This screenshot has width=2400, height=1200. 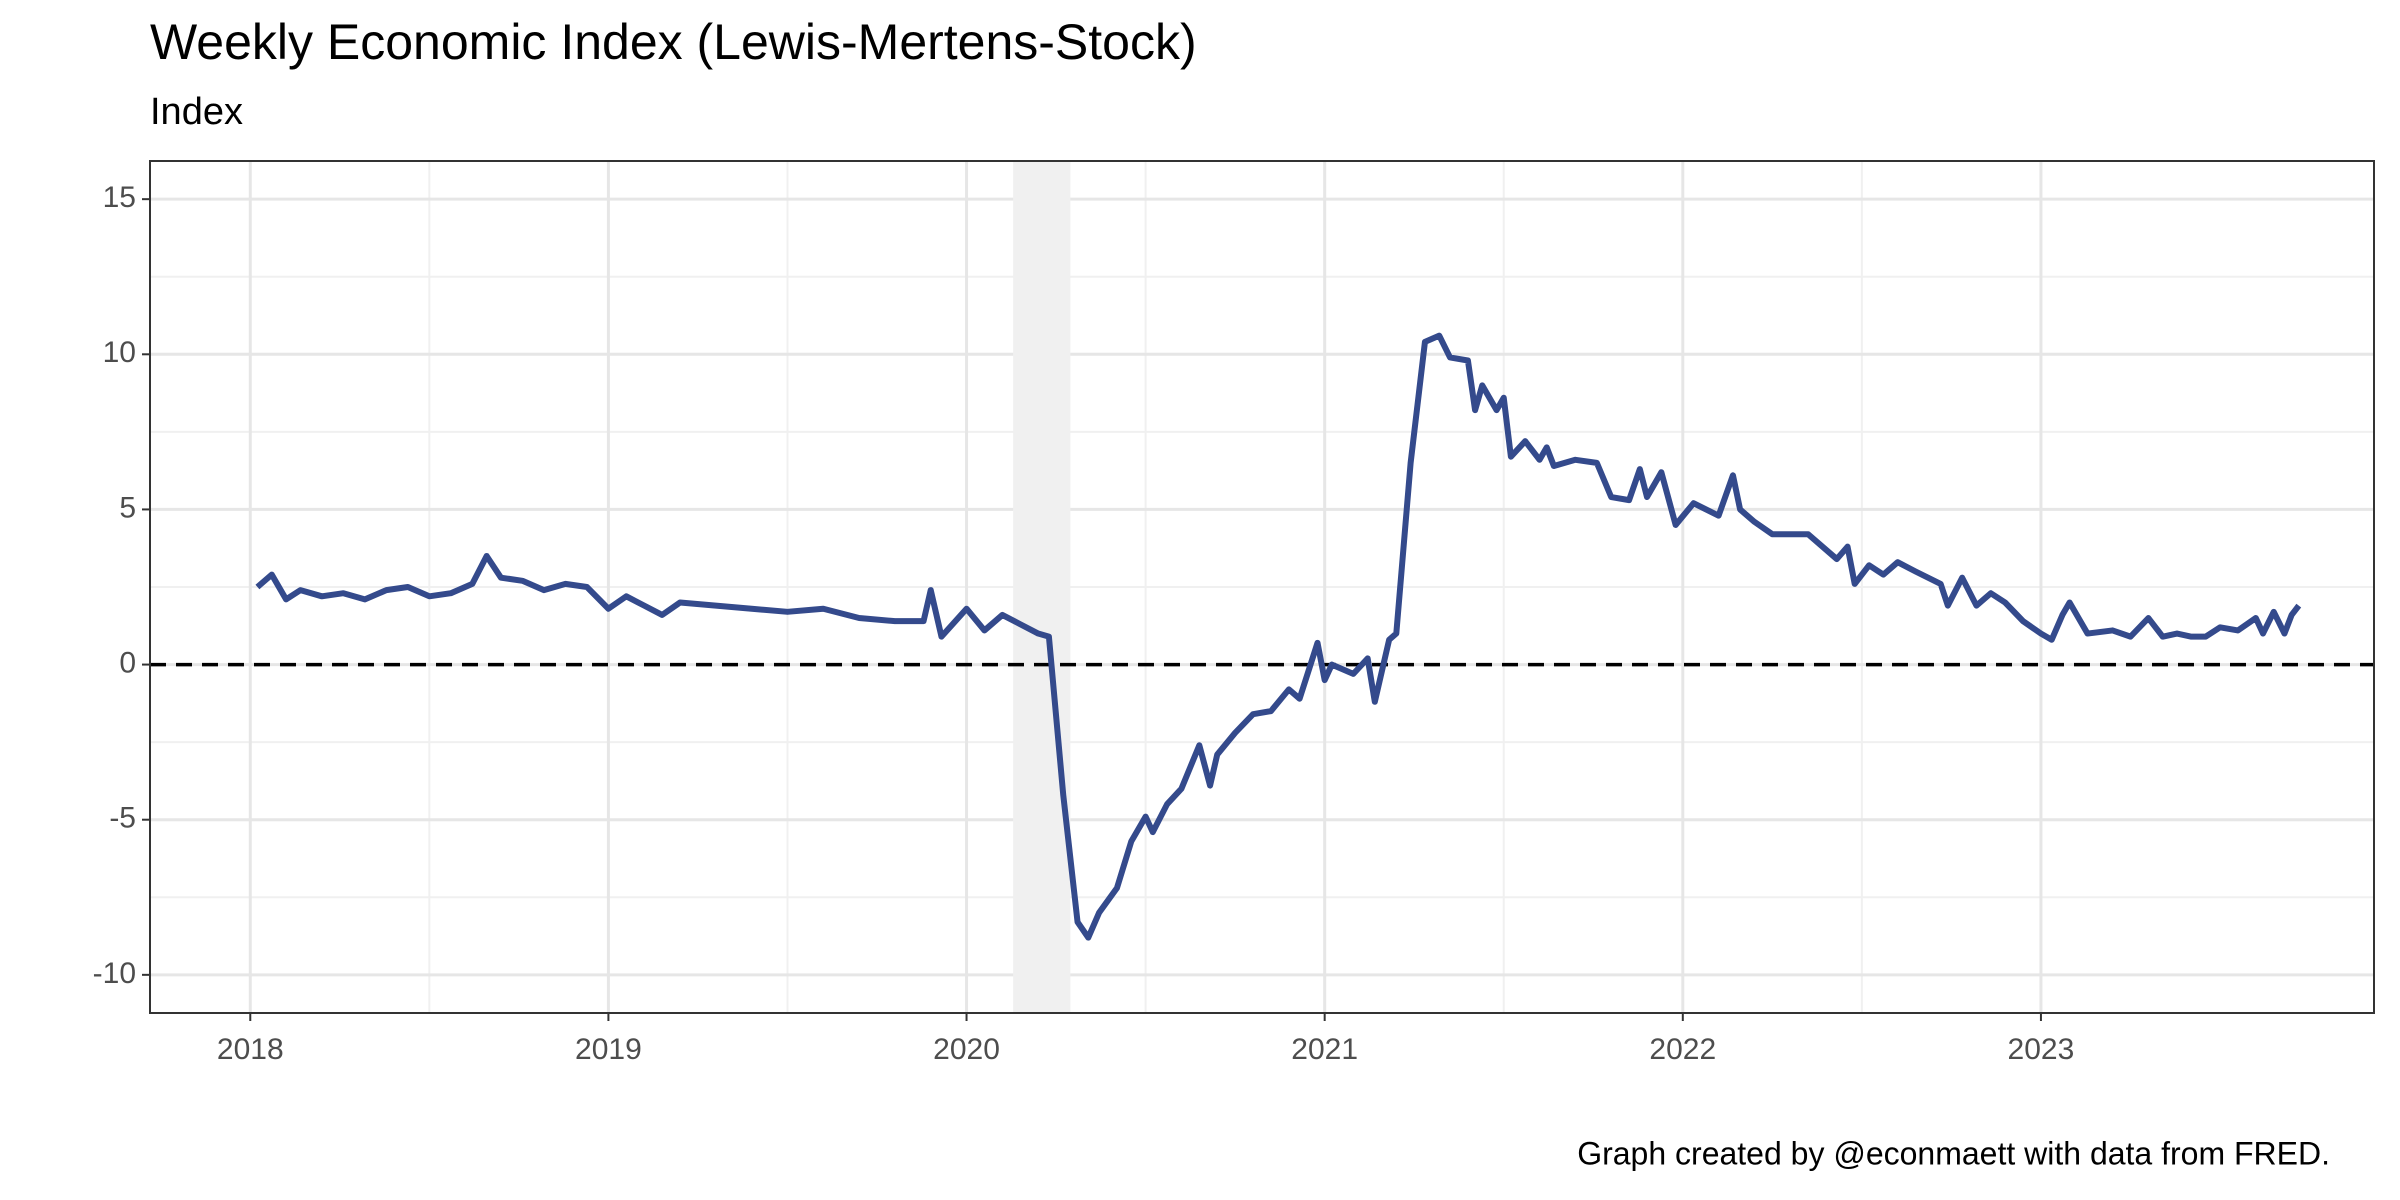 What do you see at coordinates (119, 197) in the screenshot?
I see `y-tick-label: 15` at bounding box center [119, 197].